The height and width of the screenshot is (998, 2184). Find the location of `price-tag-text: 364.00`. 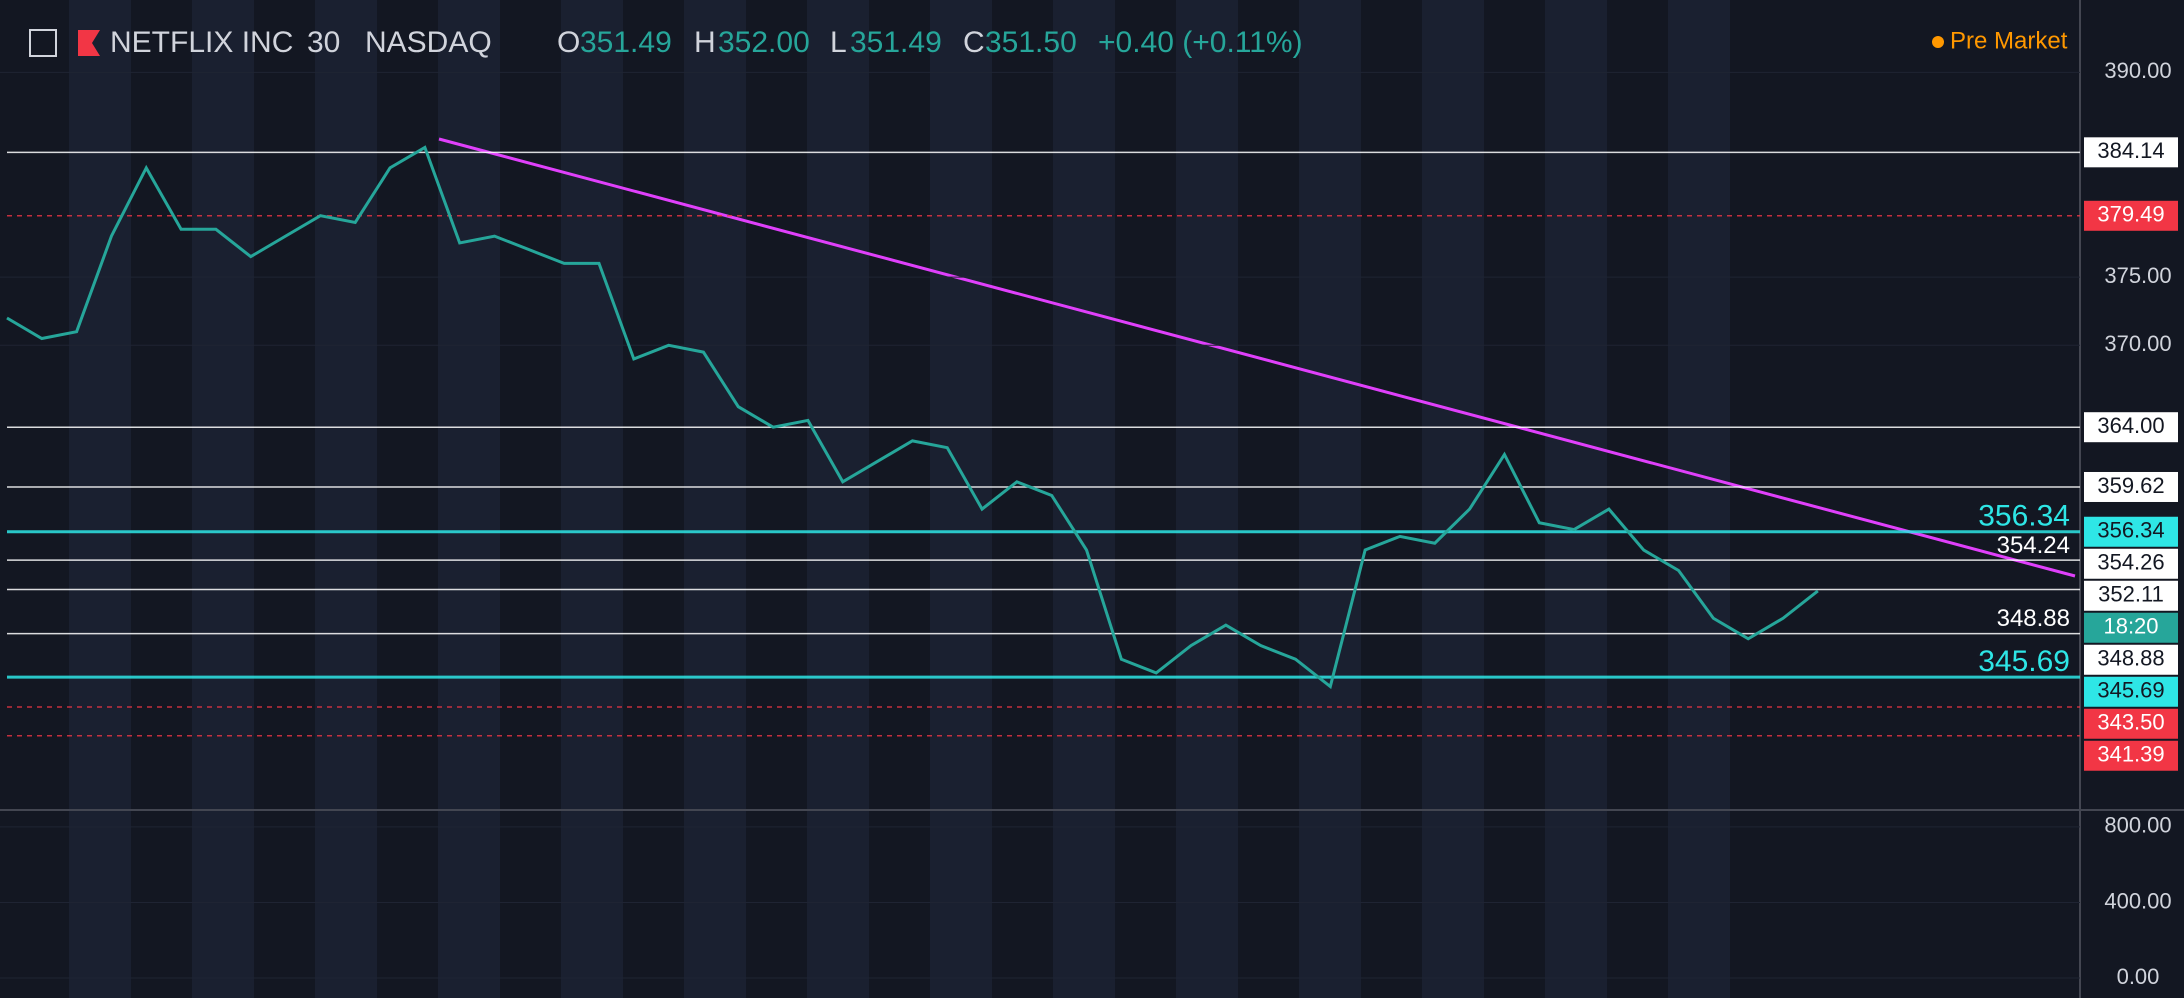

price-tag-text: 364.00 is located at coordinates (2130, 425).